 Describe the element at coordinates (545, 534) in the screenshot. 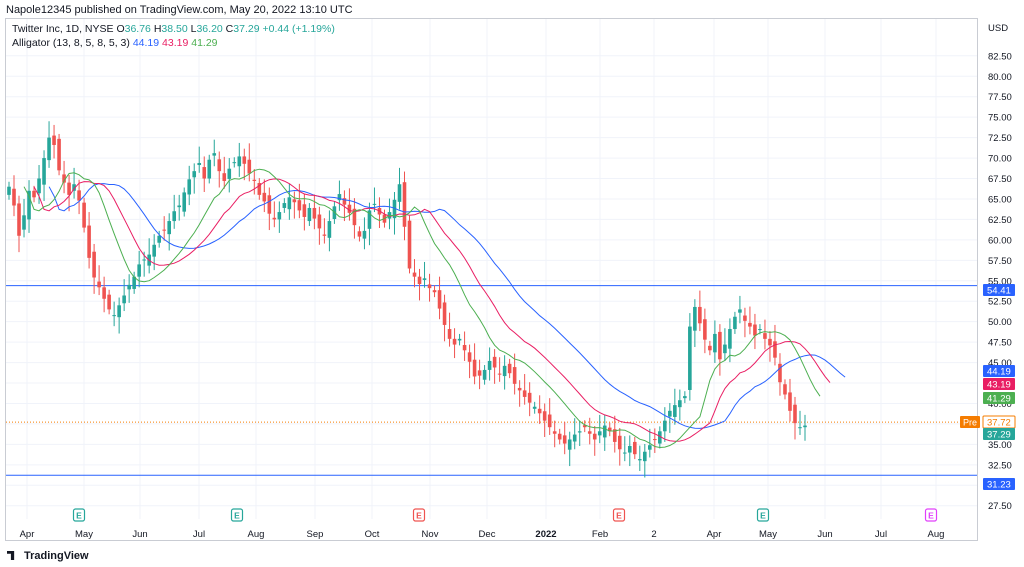

I see `x-tick-label: 2022` at that location.